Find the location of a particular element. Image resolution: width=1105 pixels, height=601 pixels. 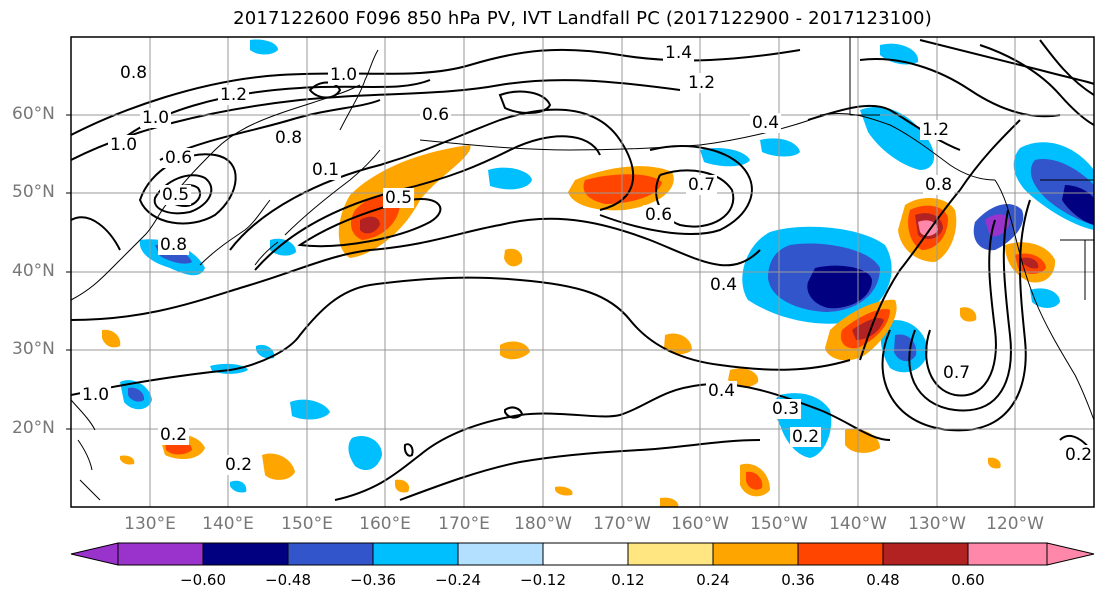

contour-label: 0.1 is located at coordinates (325, 170).